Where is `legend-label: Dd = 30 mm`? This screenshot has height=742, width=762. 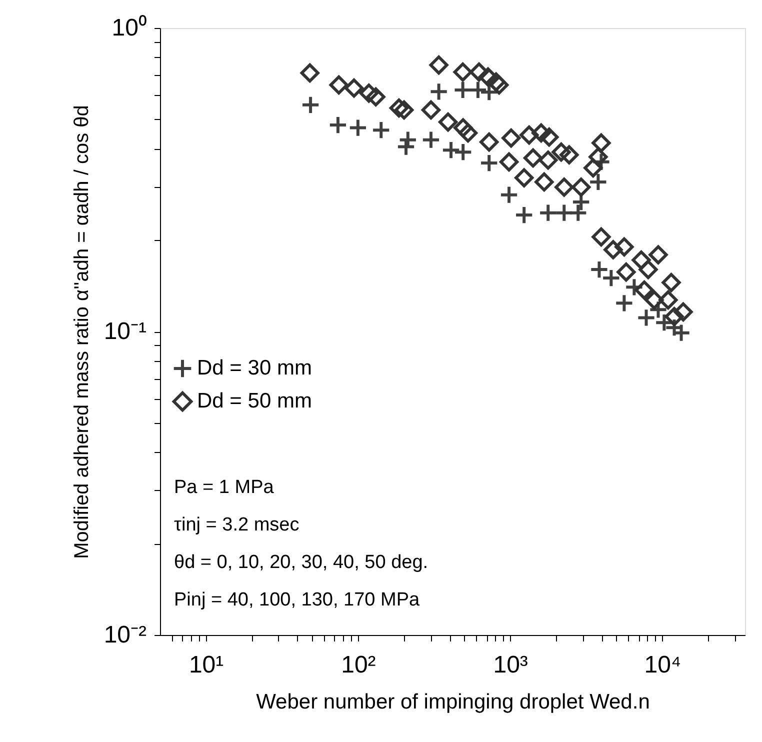
legend-label: Dd = 30 mm is located at coordinates (254, 368).